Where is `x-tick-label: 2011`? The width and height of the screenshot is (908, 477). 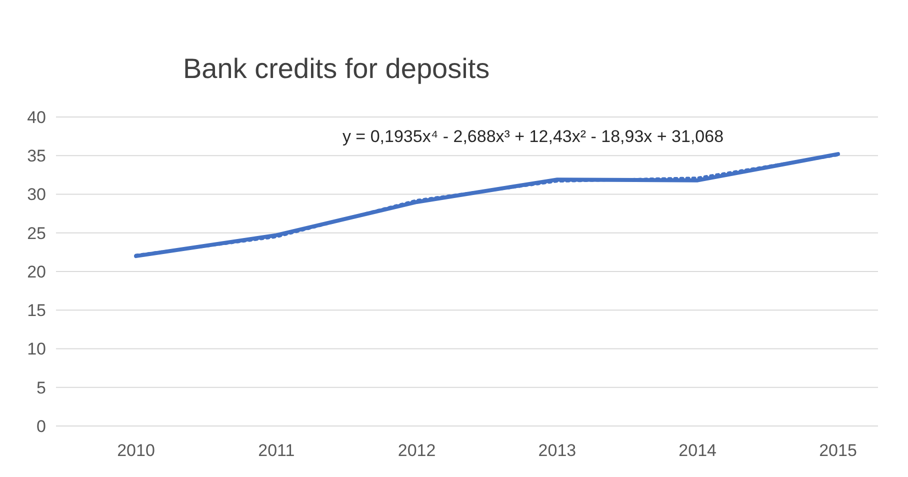
x-tick-label: 2011 is located at coordinates (276, 450).